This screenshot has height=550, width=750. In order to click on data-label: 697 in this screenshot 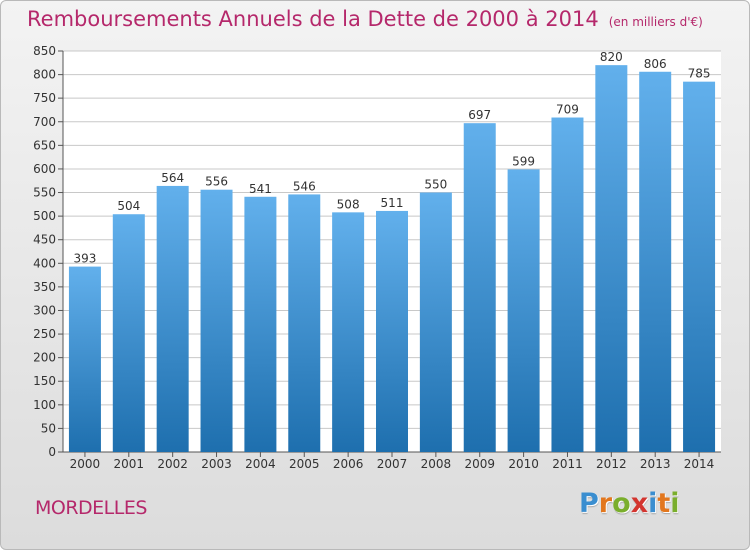, I will do `click(479, 115)`.